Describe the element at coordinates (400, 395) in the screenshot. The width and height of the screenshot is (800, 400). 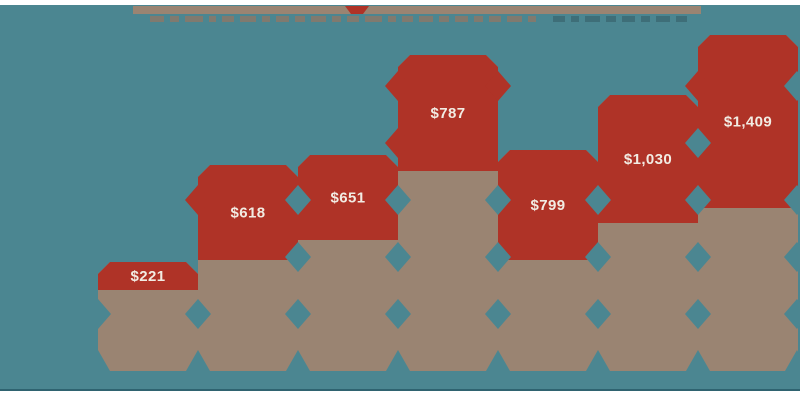
I see `bottom-margin` at that location.